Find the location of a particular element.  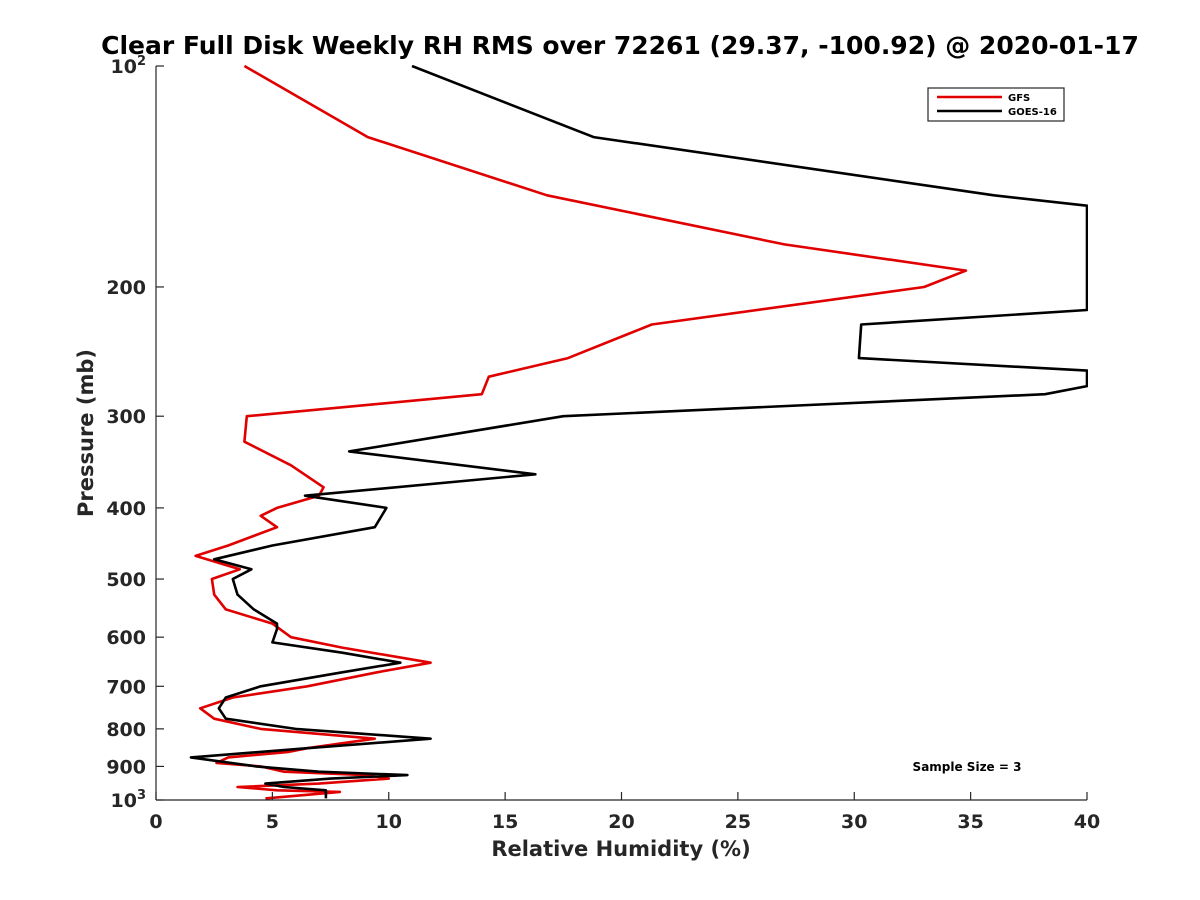

y-tick-label: 10³ is located at coordinates (129, 800).